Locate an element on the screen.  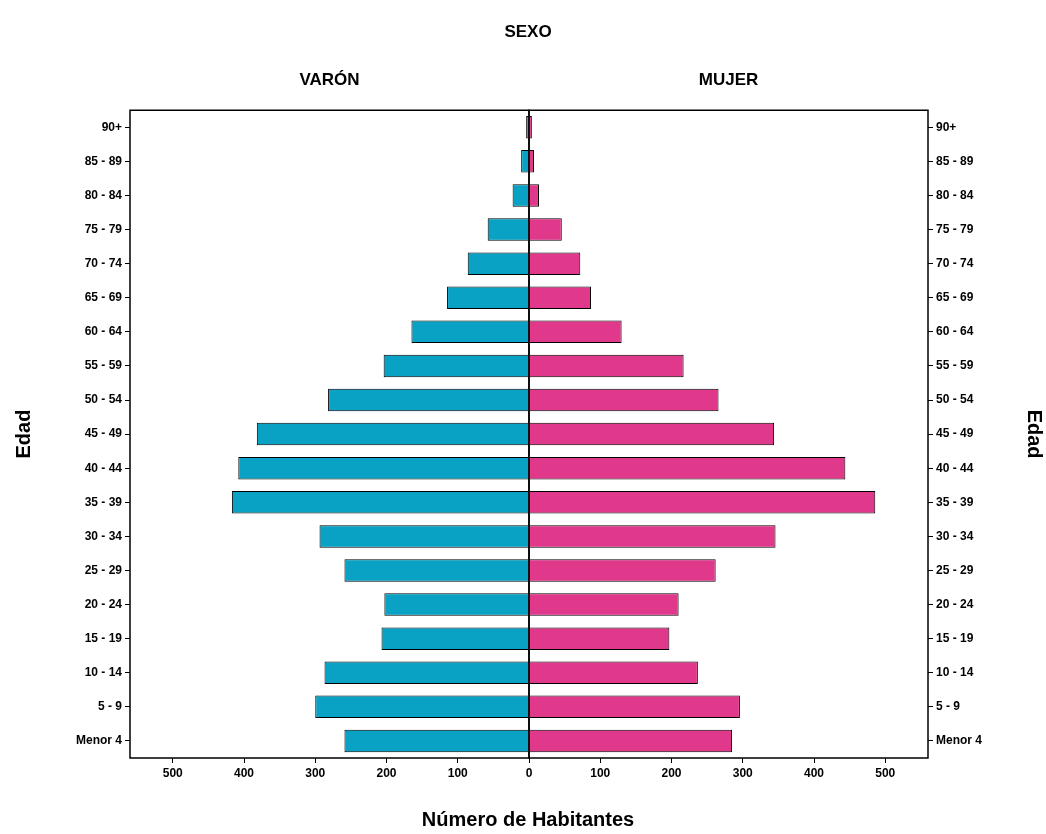
chart-subtitle: VARÓN is located at coordinates (329, 80).